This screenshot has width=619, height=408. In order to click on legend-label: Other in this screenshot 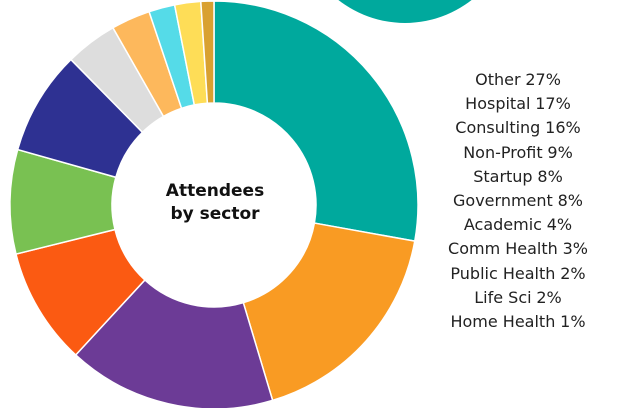, I will do `click(498, 79)`.